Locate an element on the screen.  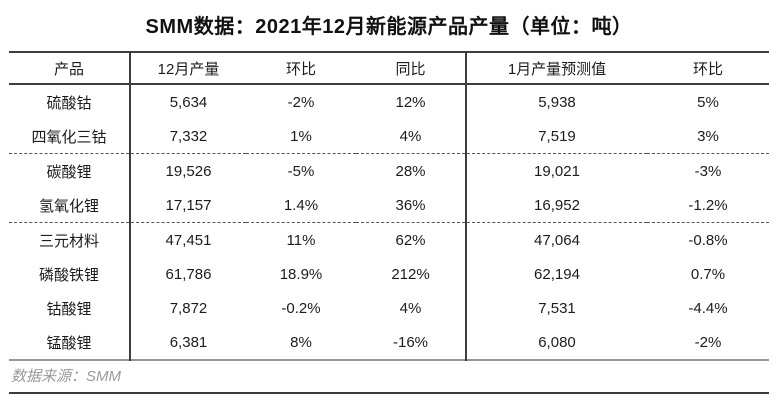
value-cell: 12% is located at coordinates (411, 101).